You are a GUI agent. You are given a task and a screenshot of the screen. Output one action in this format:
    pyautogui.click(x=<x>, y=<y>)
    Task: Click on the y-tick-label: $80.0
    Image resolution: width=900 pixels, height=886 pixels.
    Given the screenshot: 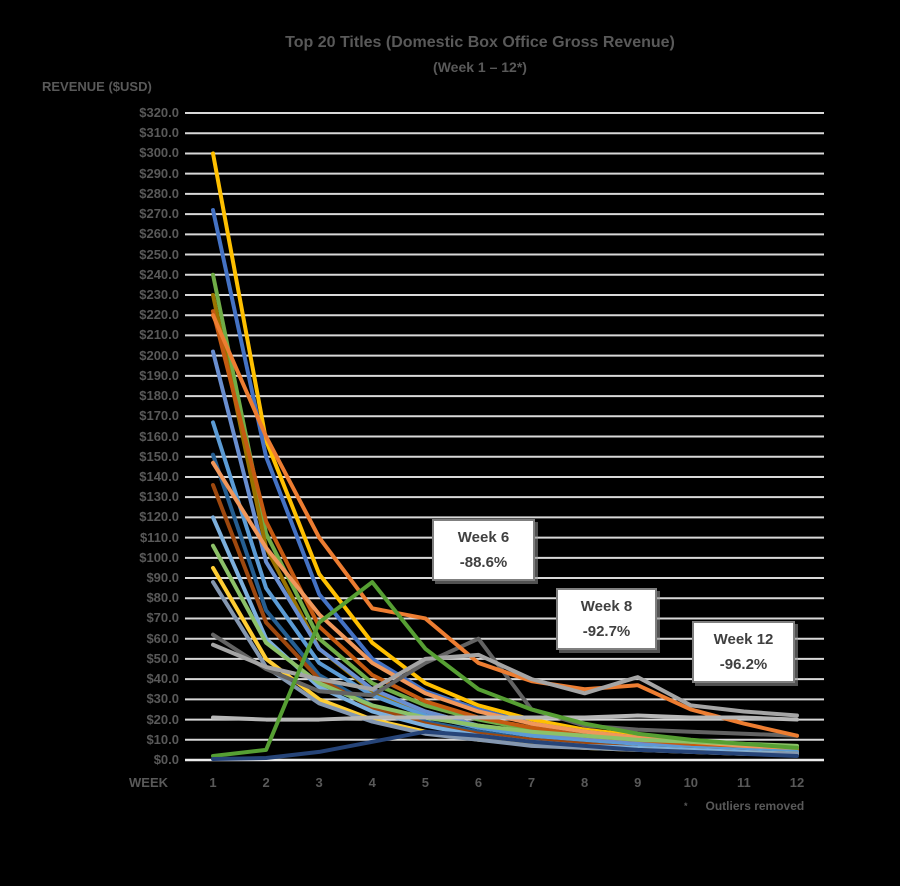 What is the action you would take?
    pyautogui.click(x=162, y=598)
    